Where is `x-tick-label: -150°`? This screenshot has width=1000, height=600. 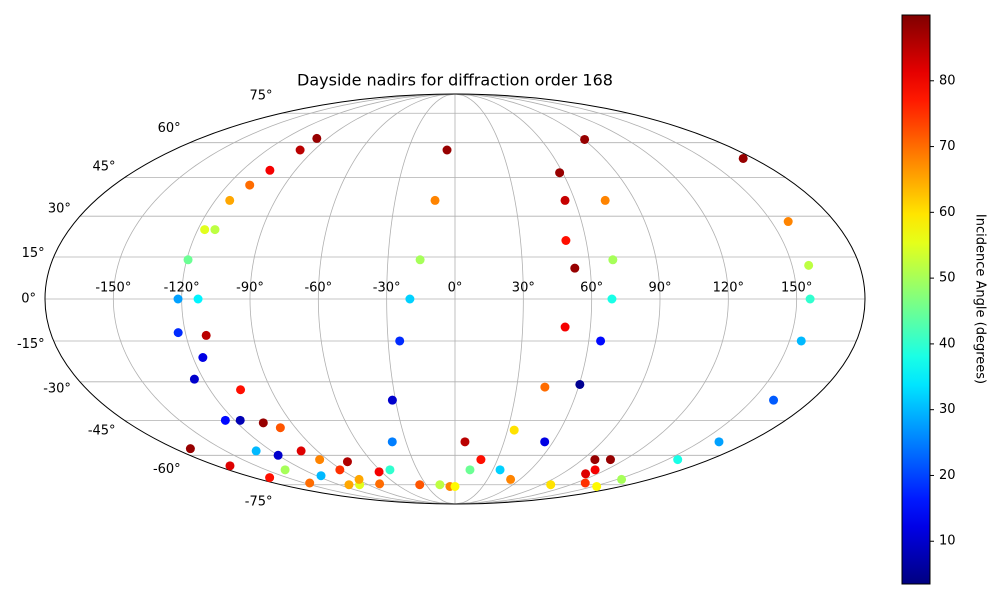 x-tick-label: -150° is located at coordinates (113, 288).